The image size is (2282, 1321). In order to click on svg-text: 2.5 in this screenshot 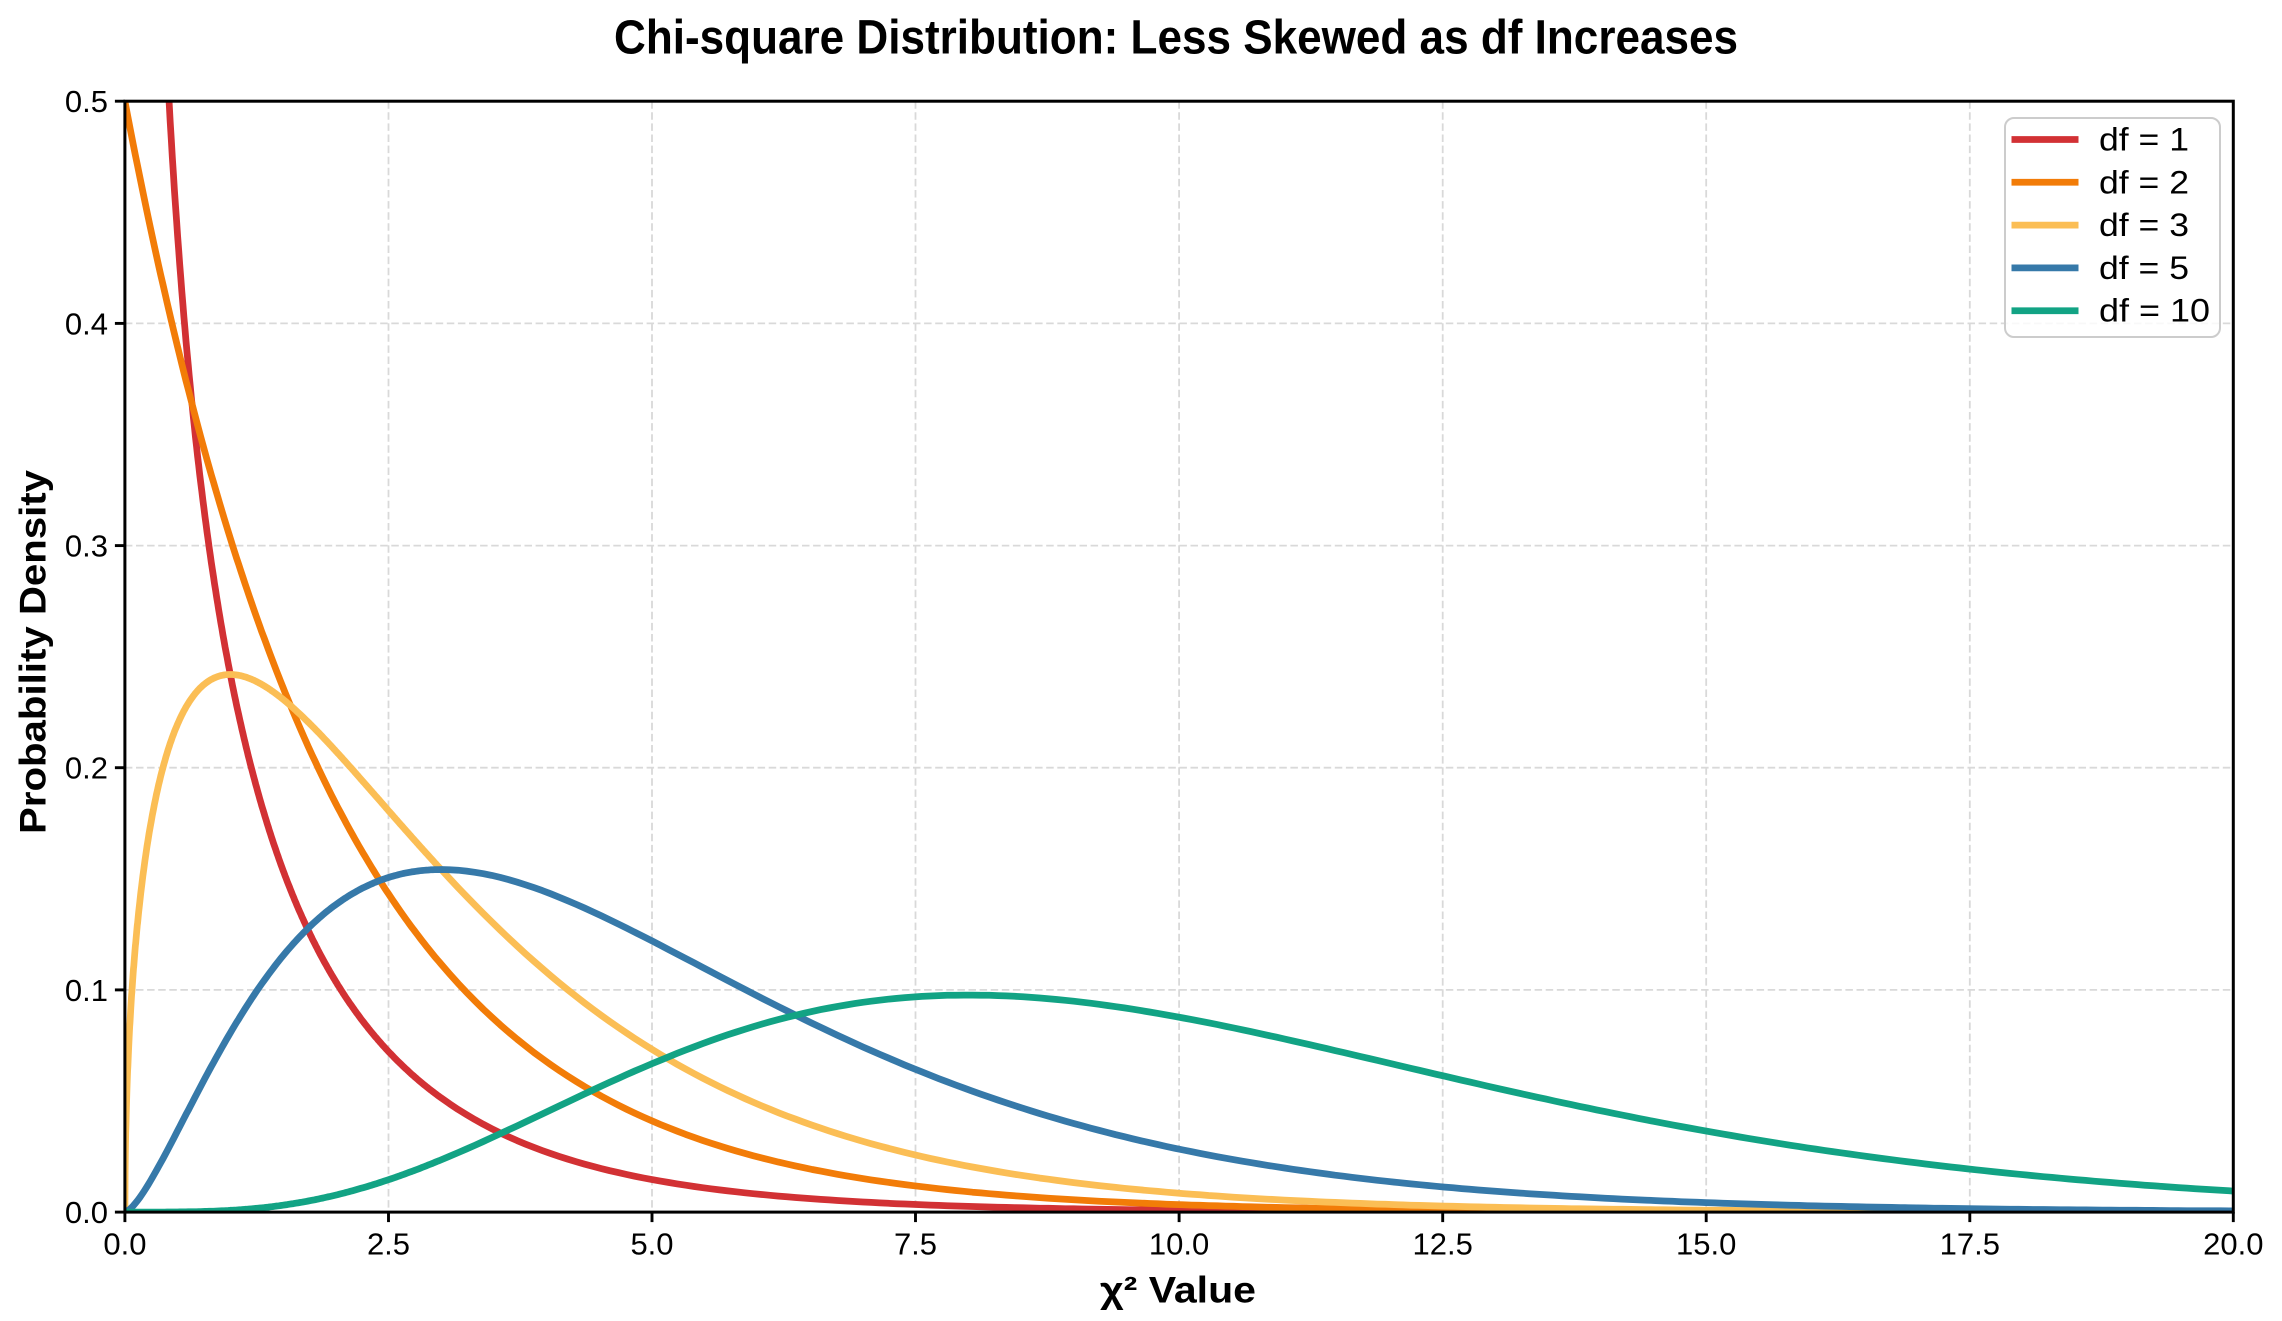, I will do `click(388, 1244)`.